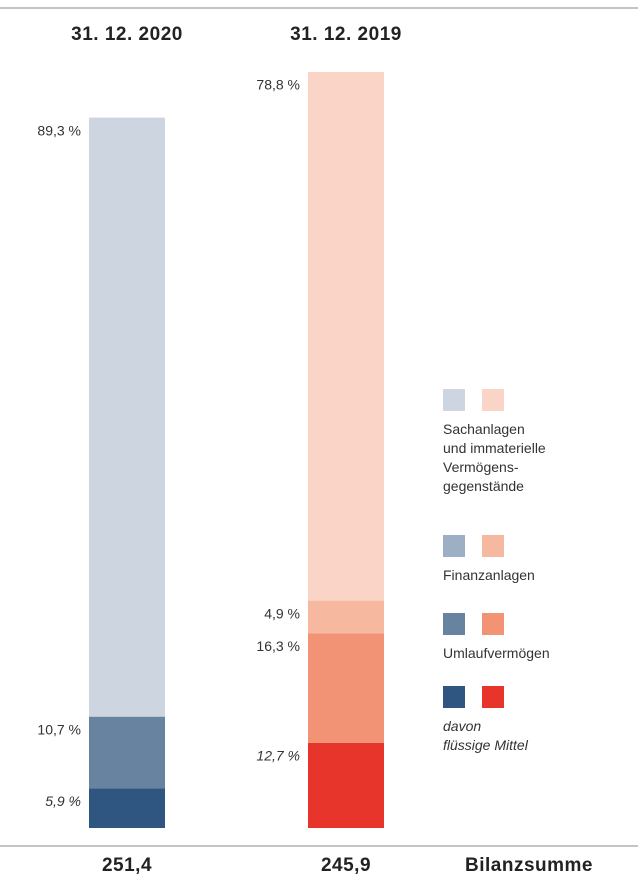 The height and width of the screenshot is (876, 638). I want to click on legend-item: Finanzanlagen, so click(538, 560).